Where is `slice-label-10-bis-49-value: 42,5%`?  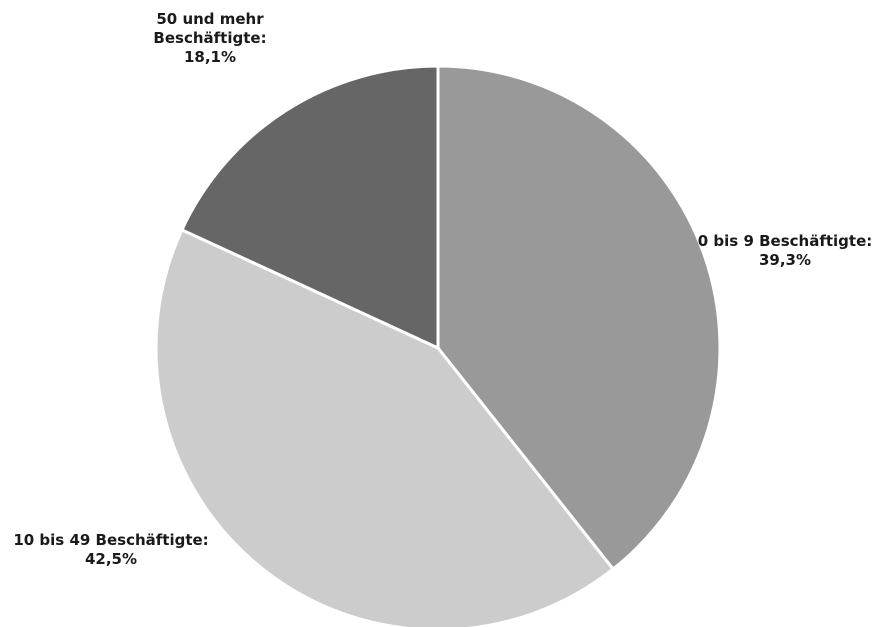
slice-label-10-bis-49-value: 42,5% is located at coordinates (111, 559).